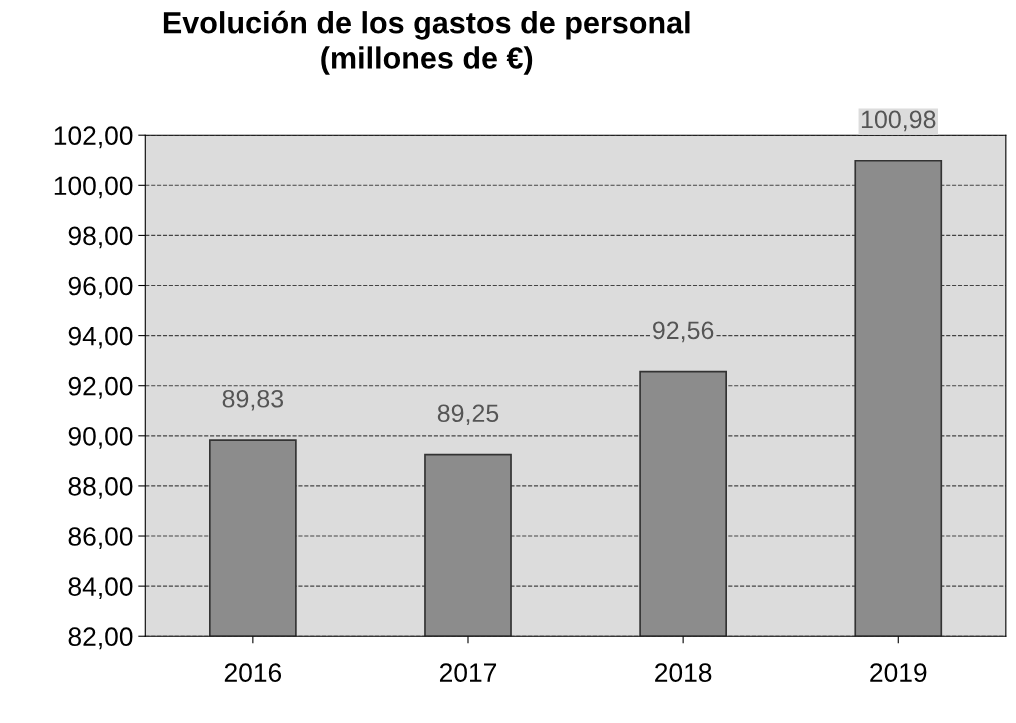 This screenshot has width=1016, height=723. Describe the element at coordinates (93, 187) in the screenshot. I see `y-tick-label: 100,00` at that location.